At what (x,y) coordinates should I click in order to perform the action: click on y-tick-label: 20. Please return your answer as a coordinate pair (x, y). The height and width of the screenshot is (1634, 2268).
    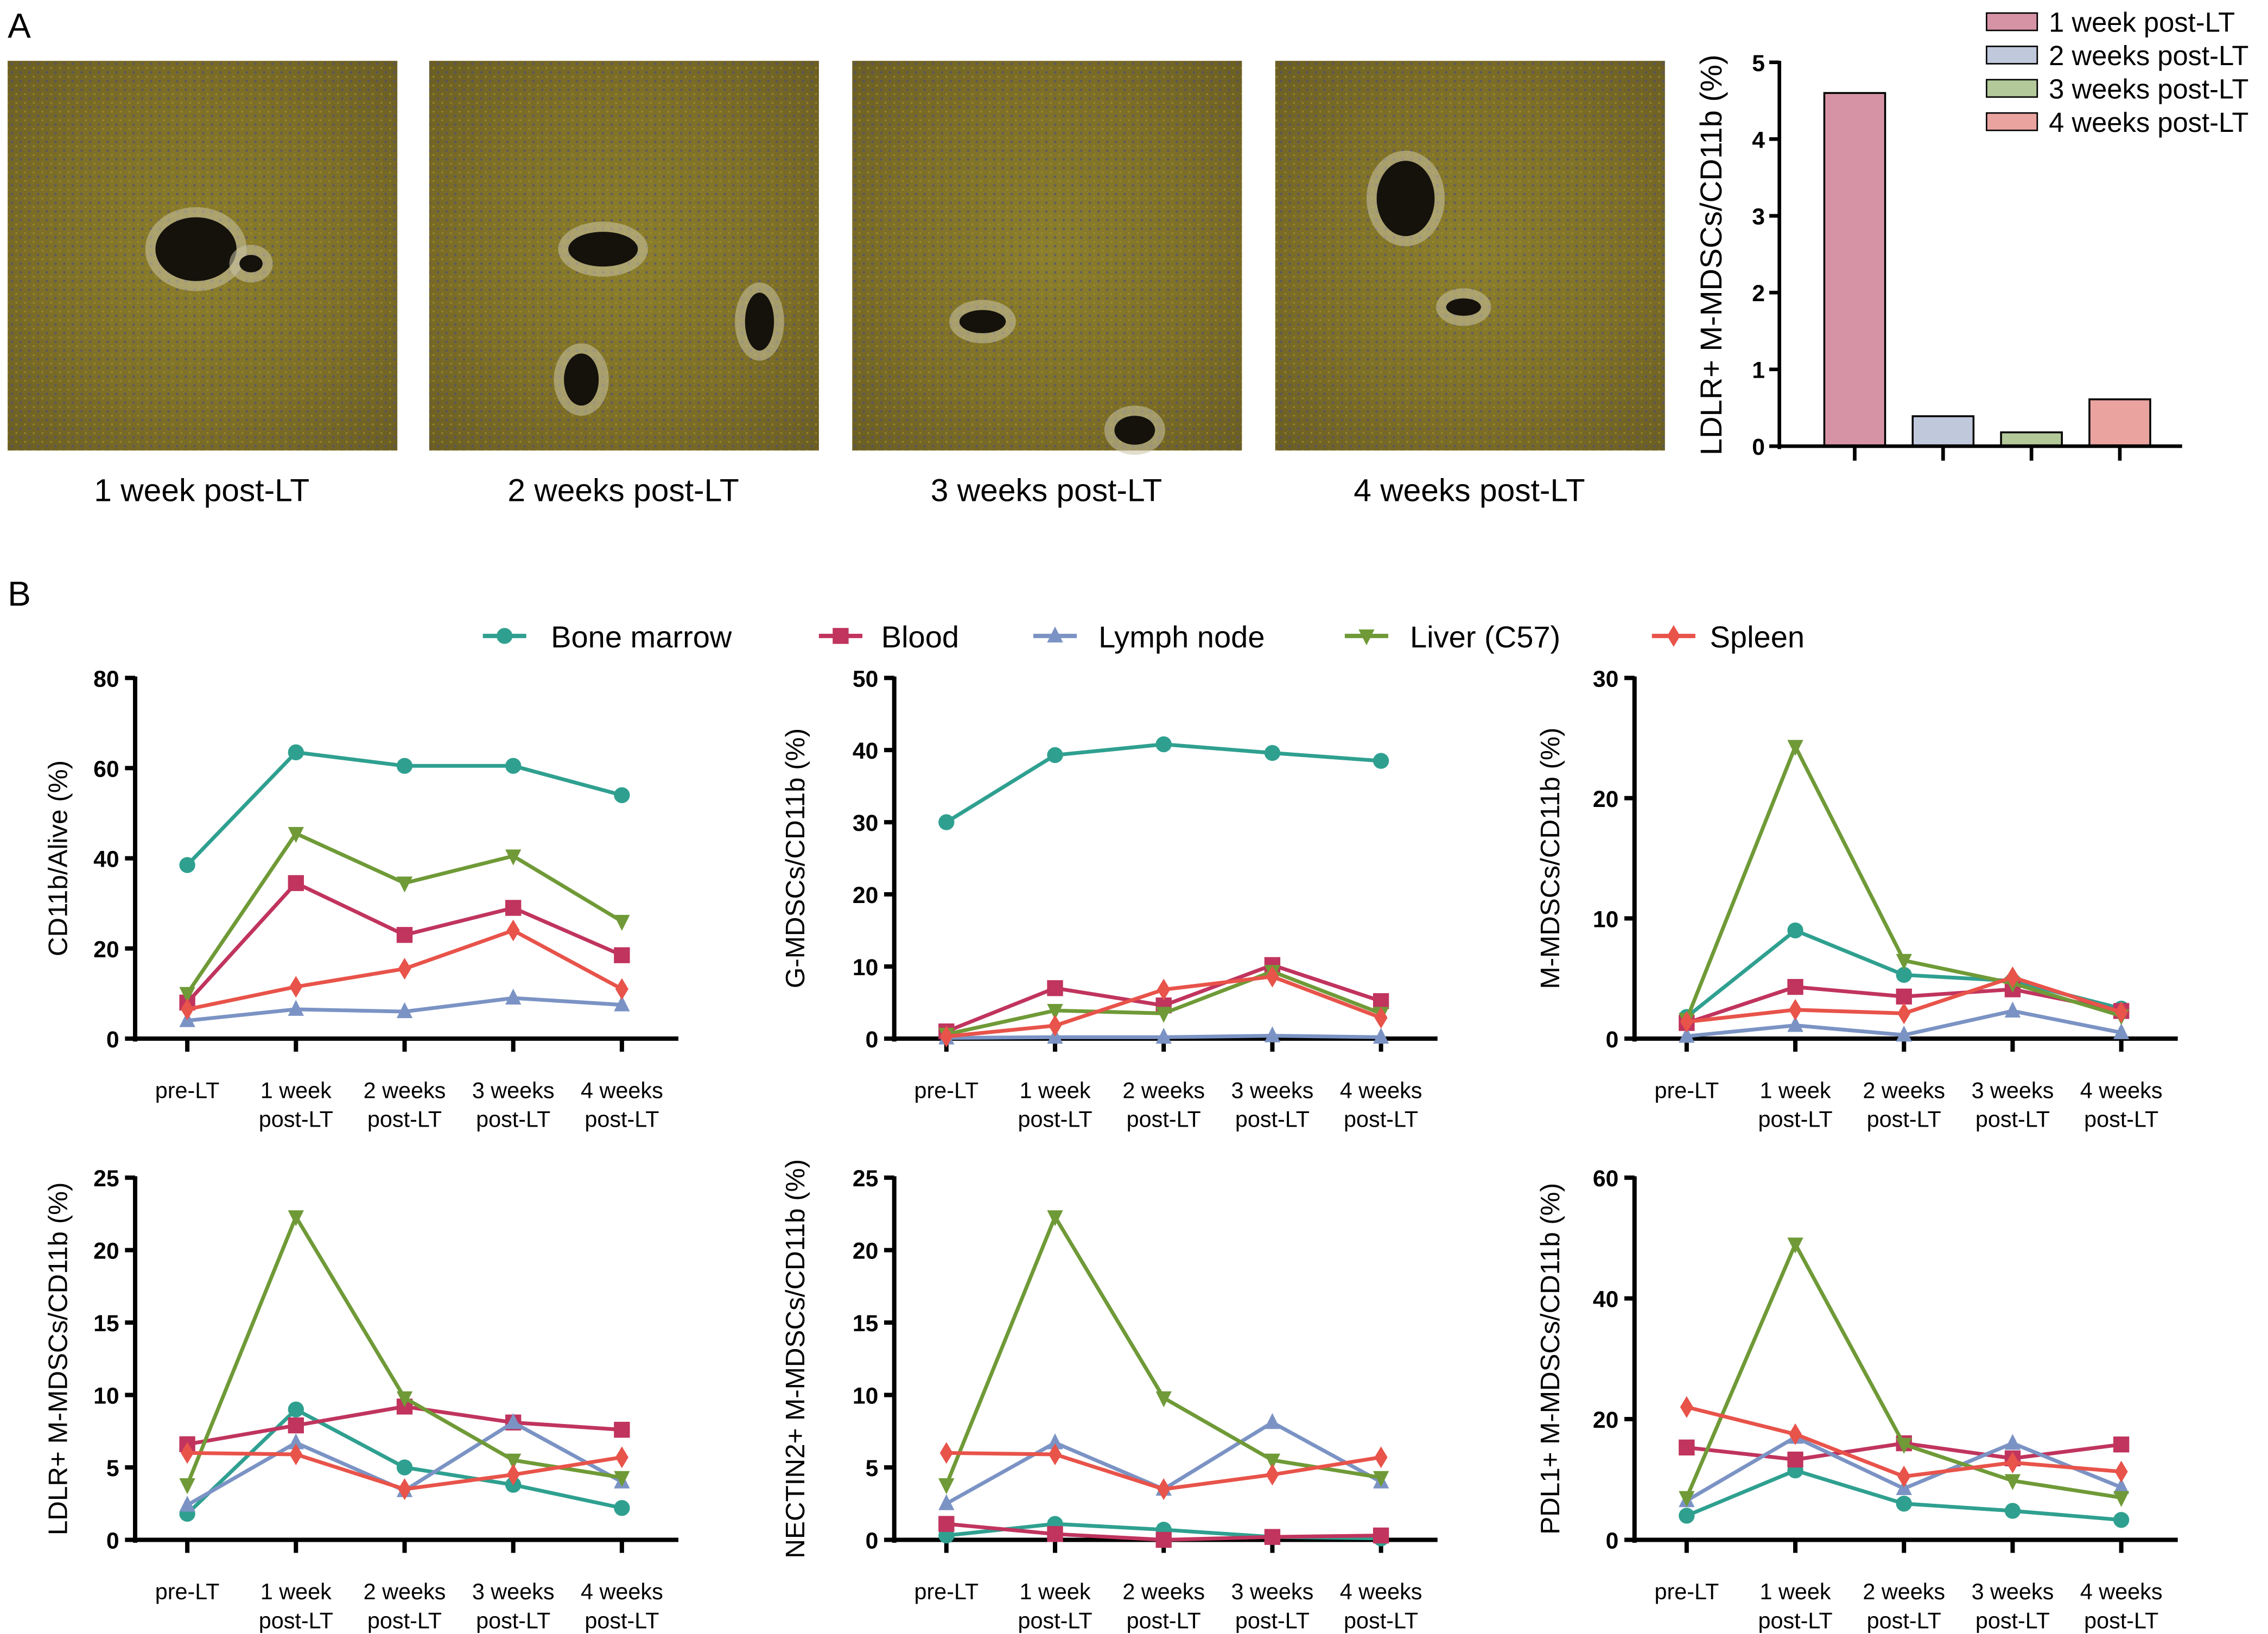
    Looking at the image, I should click on (1605, 1420).